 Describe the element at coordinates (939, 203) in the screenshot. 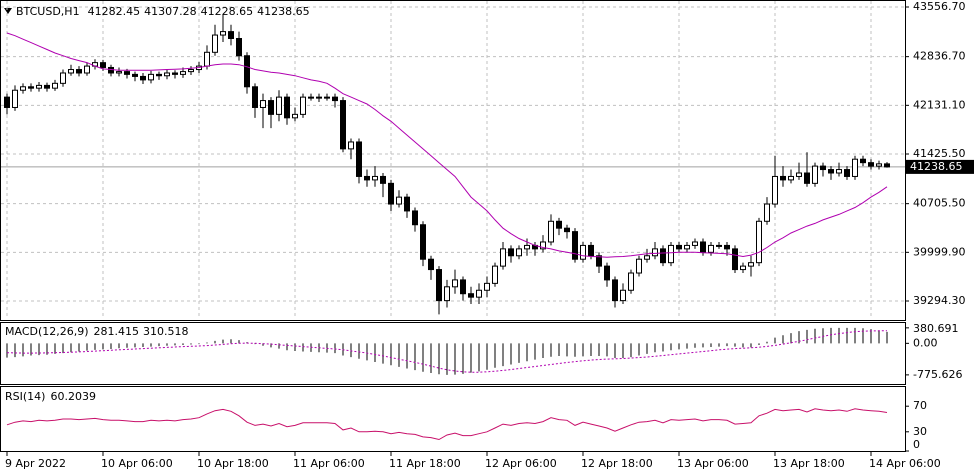

I see `y-tick-label: 40705.50` at that location.